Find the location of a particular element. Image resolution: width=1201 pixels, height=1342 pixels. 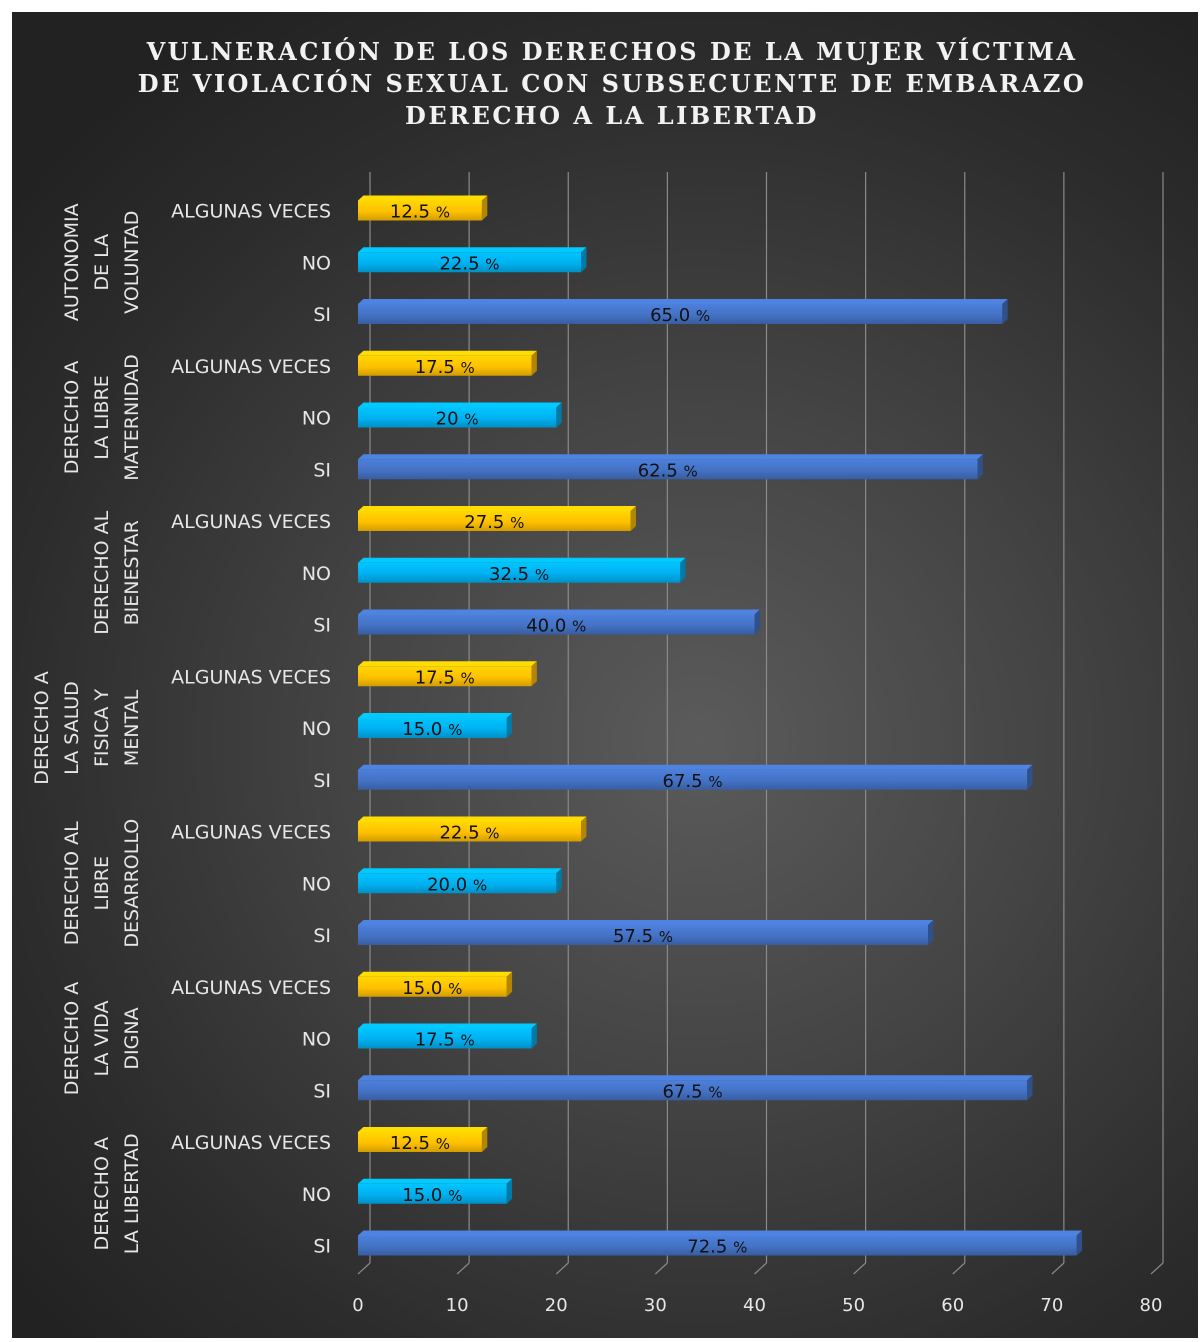

x-tick-label: 30 is located at coordinates (655, 1305).